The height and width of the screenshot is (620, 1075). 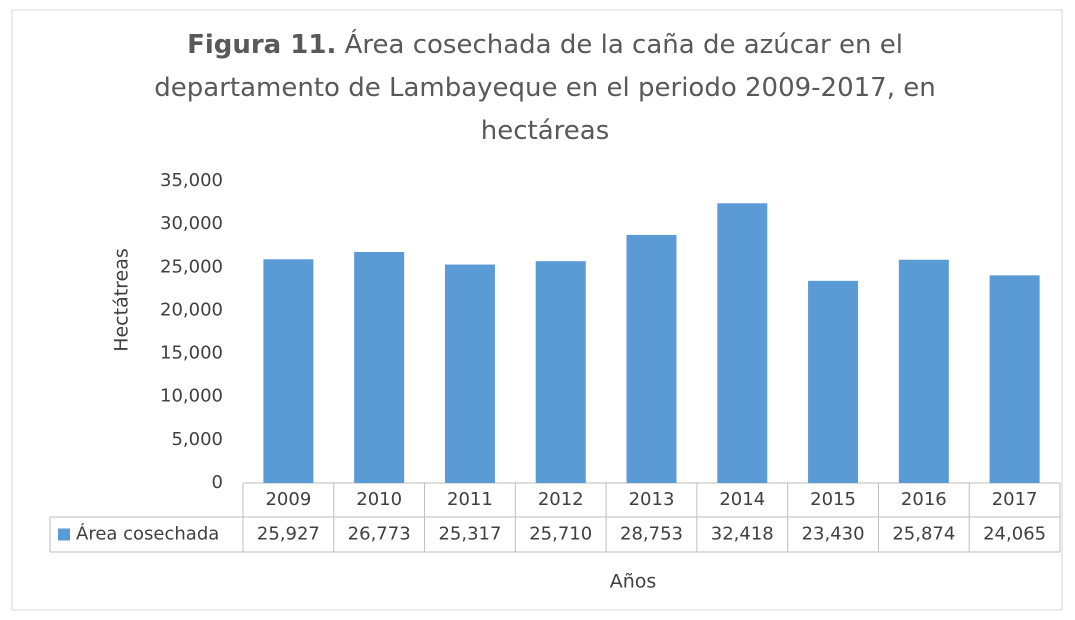 What do you see at coordinates (147, 534) in the screenshot?
I see `legend-label: Área cosechada` at bounding box center [147, 534].